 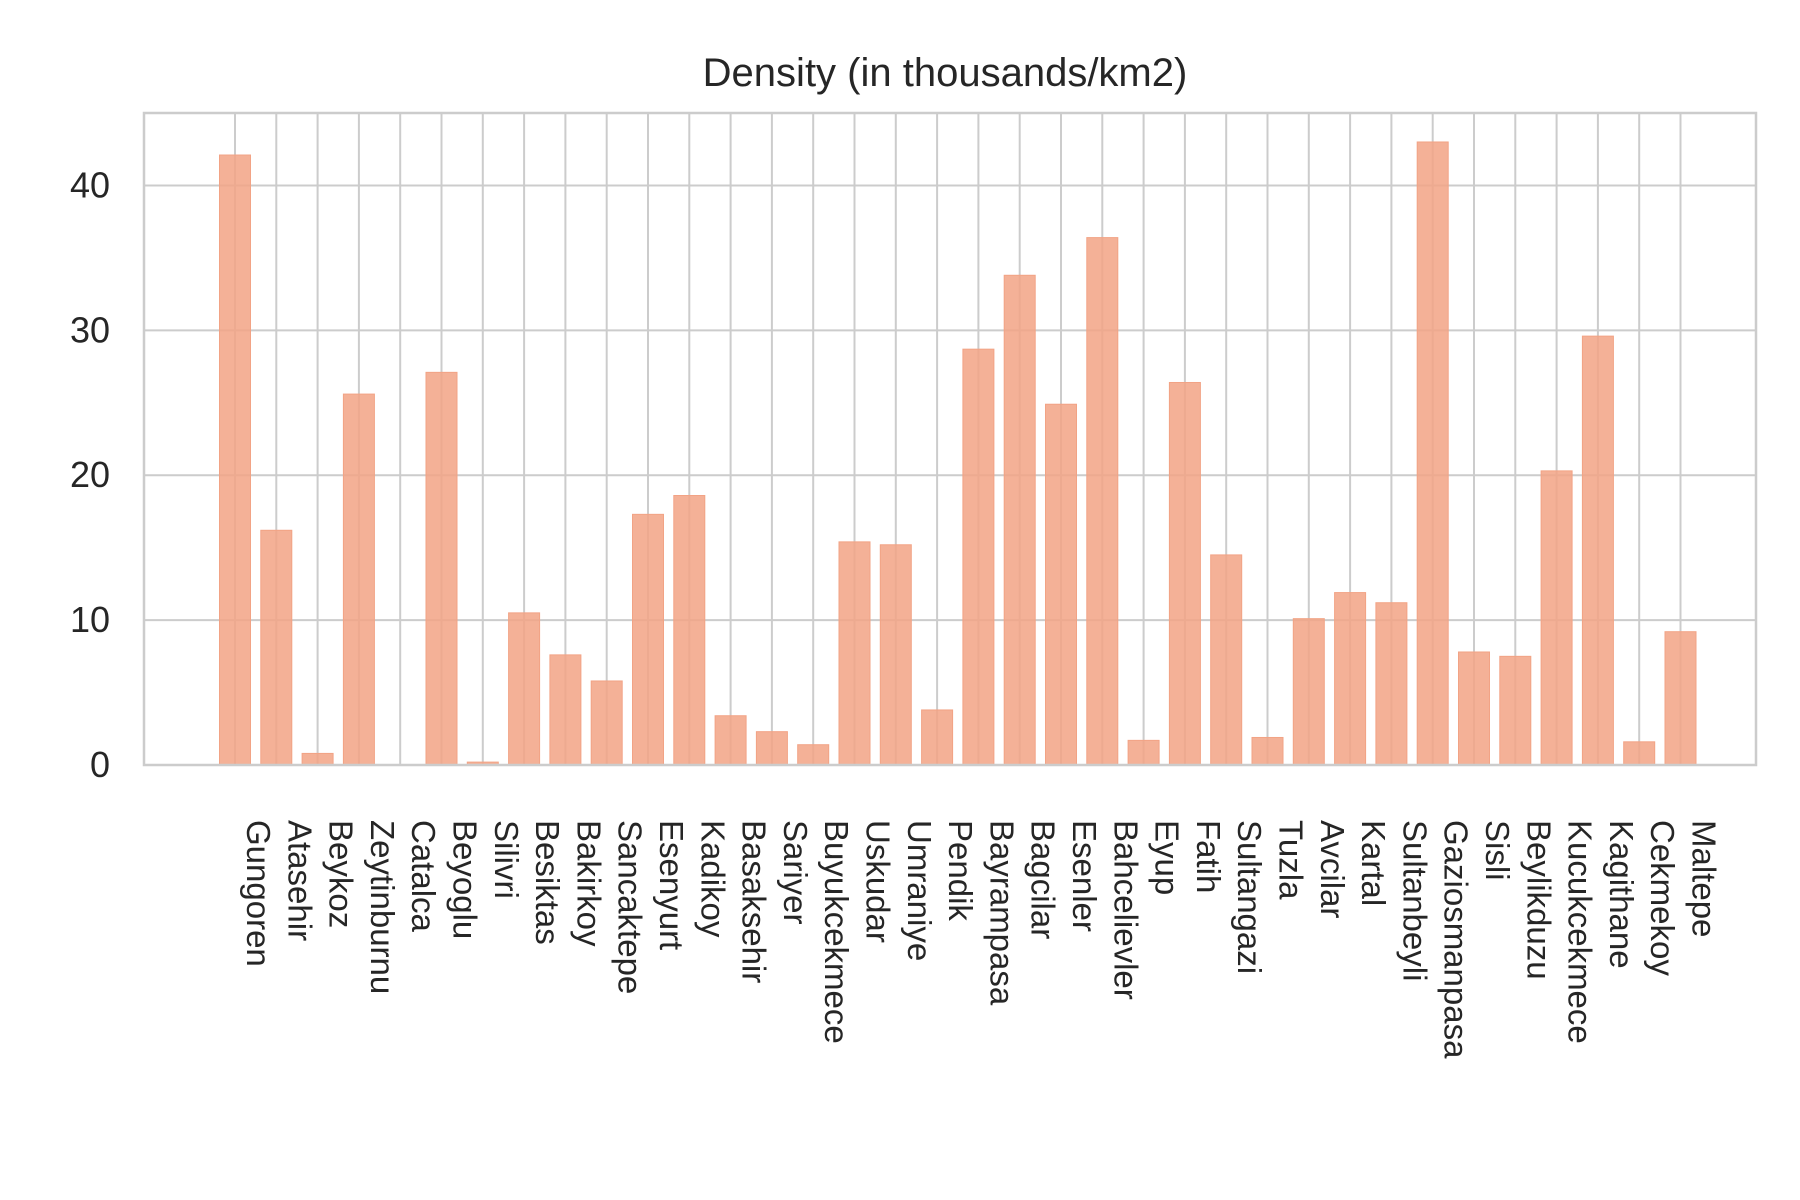 What do you see at coordinates (1515, 710) in the screenshot?
I see `bar-beylikduzu` at bounding box center [1515, 710].